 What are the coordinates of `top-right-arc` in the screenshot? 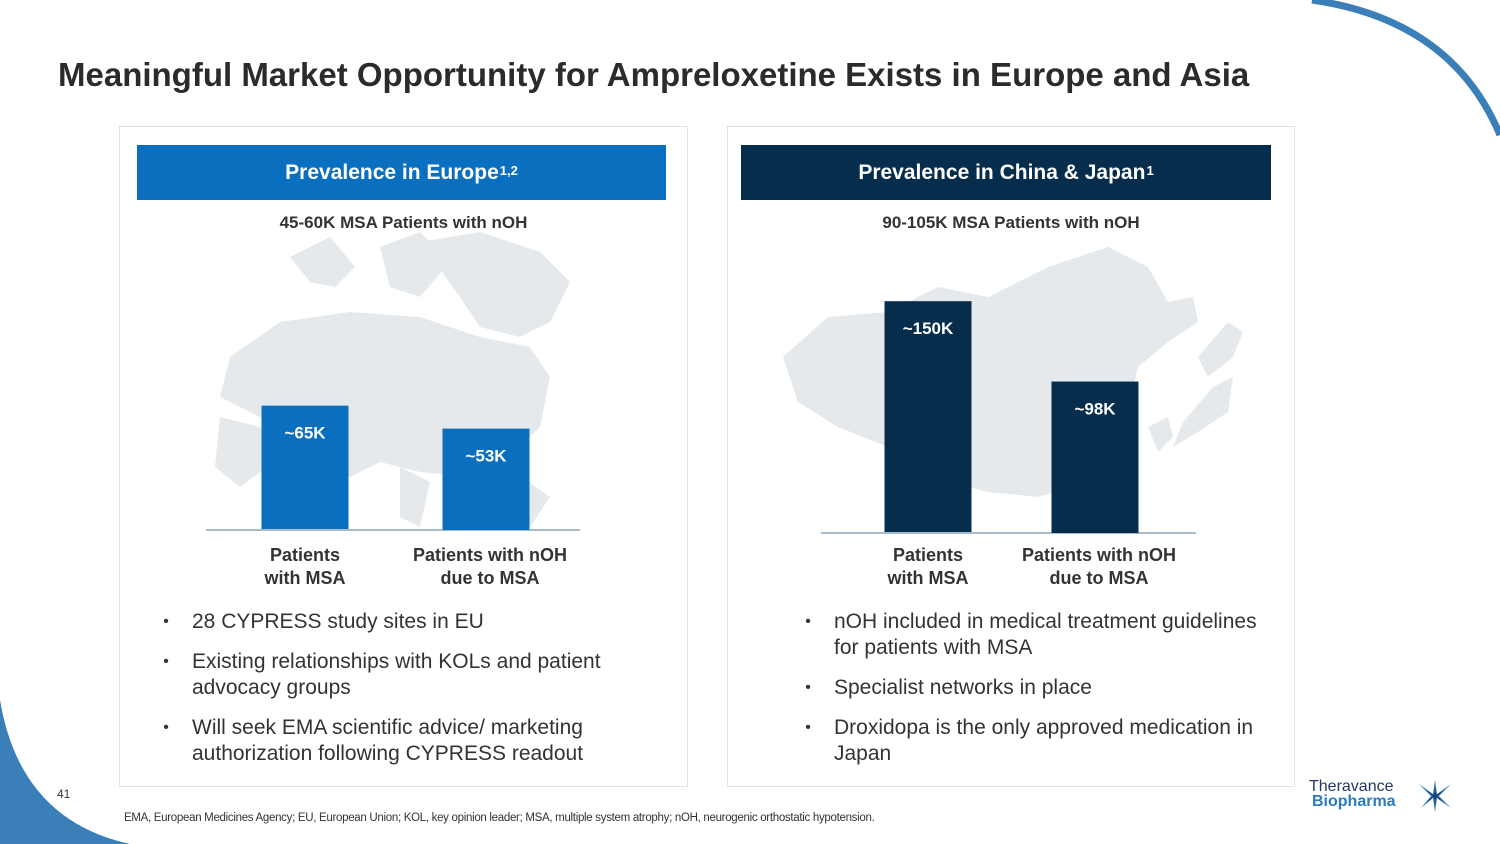 It's located at (1405, 70).